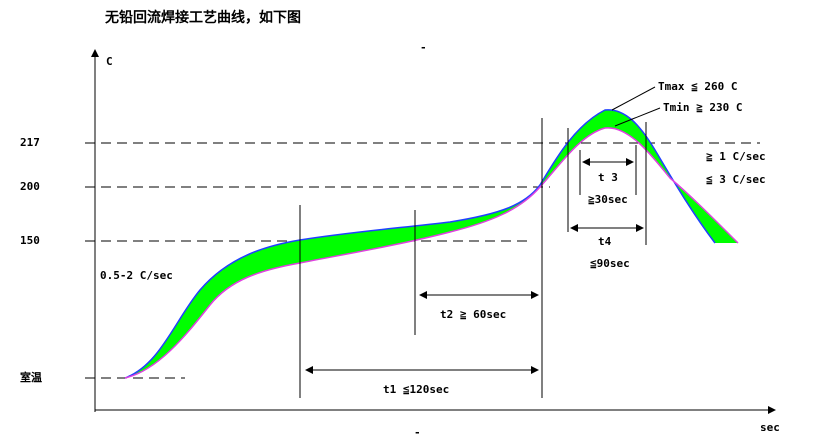  I want to click on annotation: t2 ≧ 60sec, so click(473, 314).